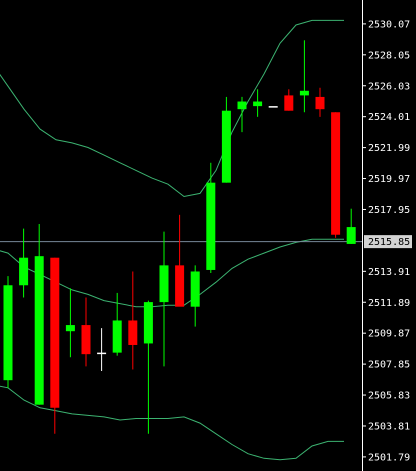 This screenshot has width=416, height=471. What do you see at coordinates (389, 365) in the screenshot?
I see `price-tick-label: 2507.85` at bounding box center [389, 365].